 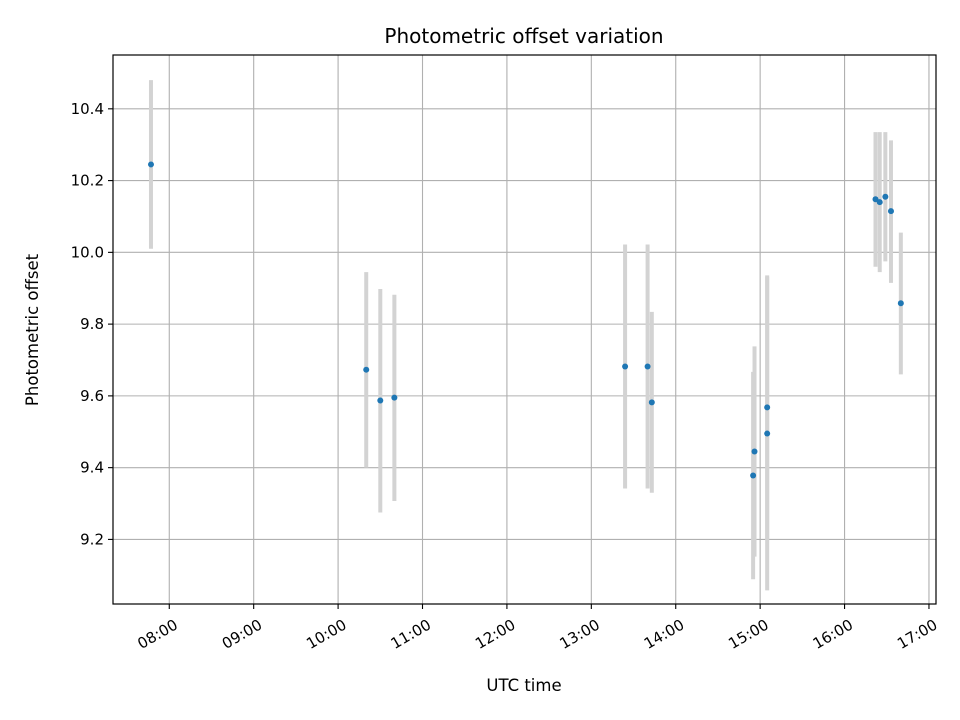 What do you see at coordinates (242, 634) in the screenshot?
I see `x-tick-label: 09:00` at bounding box center [242, 634].